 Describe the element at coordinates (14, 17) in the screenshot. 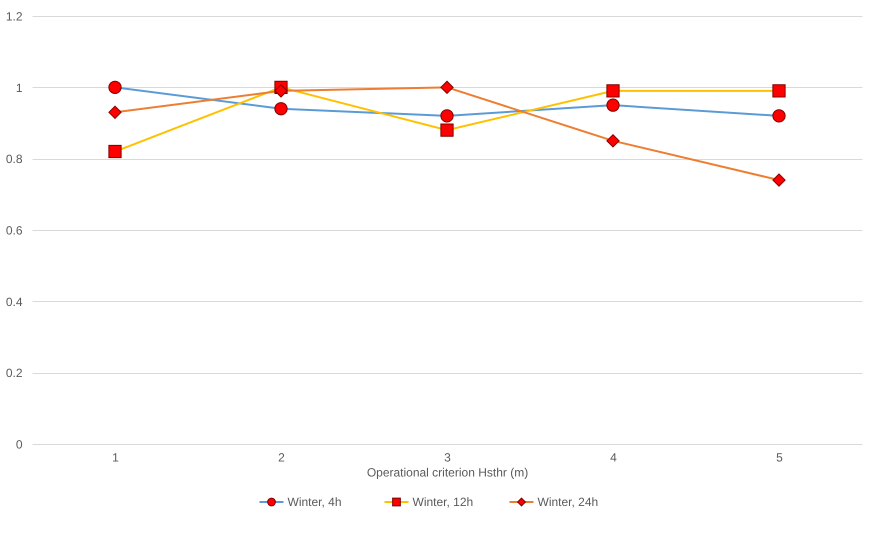

I see `y-tick-label: 1.2` at that location.